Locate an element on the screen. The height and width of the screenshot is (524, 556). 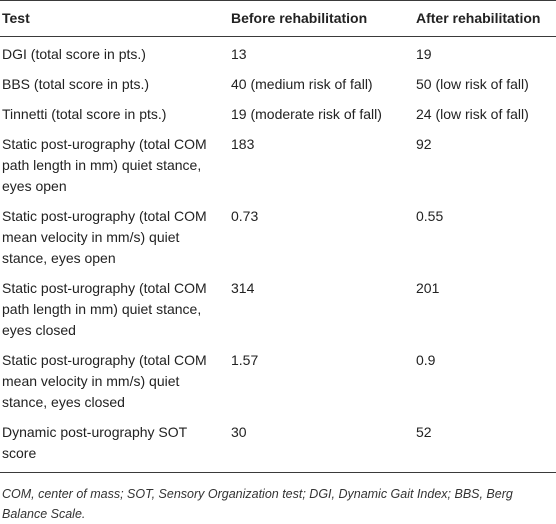
cell-after: 201 is located at coordinates (428, 288).